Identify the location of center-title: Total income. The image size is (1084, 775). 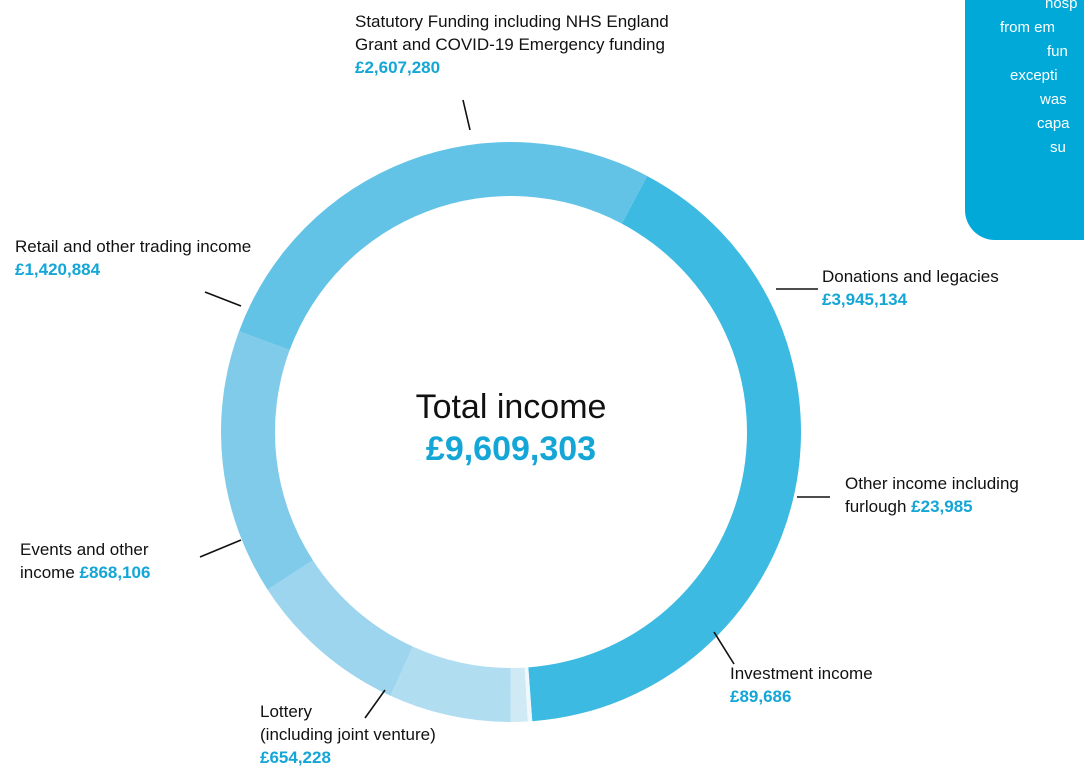
(511, 407).